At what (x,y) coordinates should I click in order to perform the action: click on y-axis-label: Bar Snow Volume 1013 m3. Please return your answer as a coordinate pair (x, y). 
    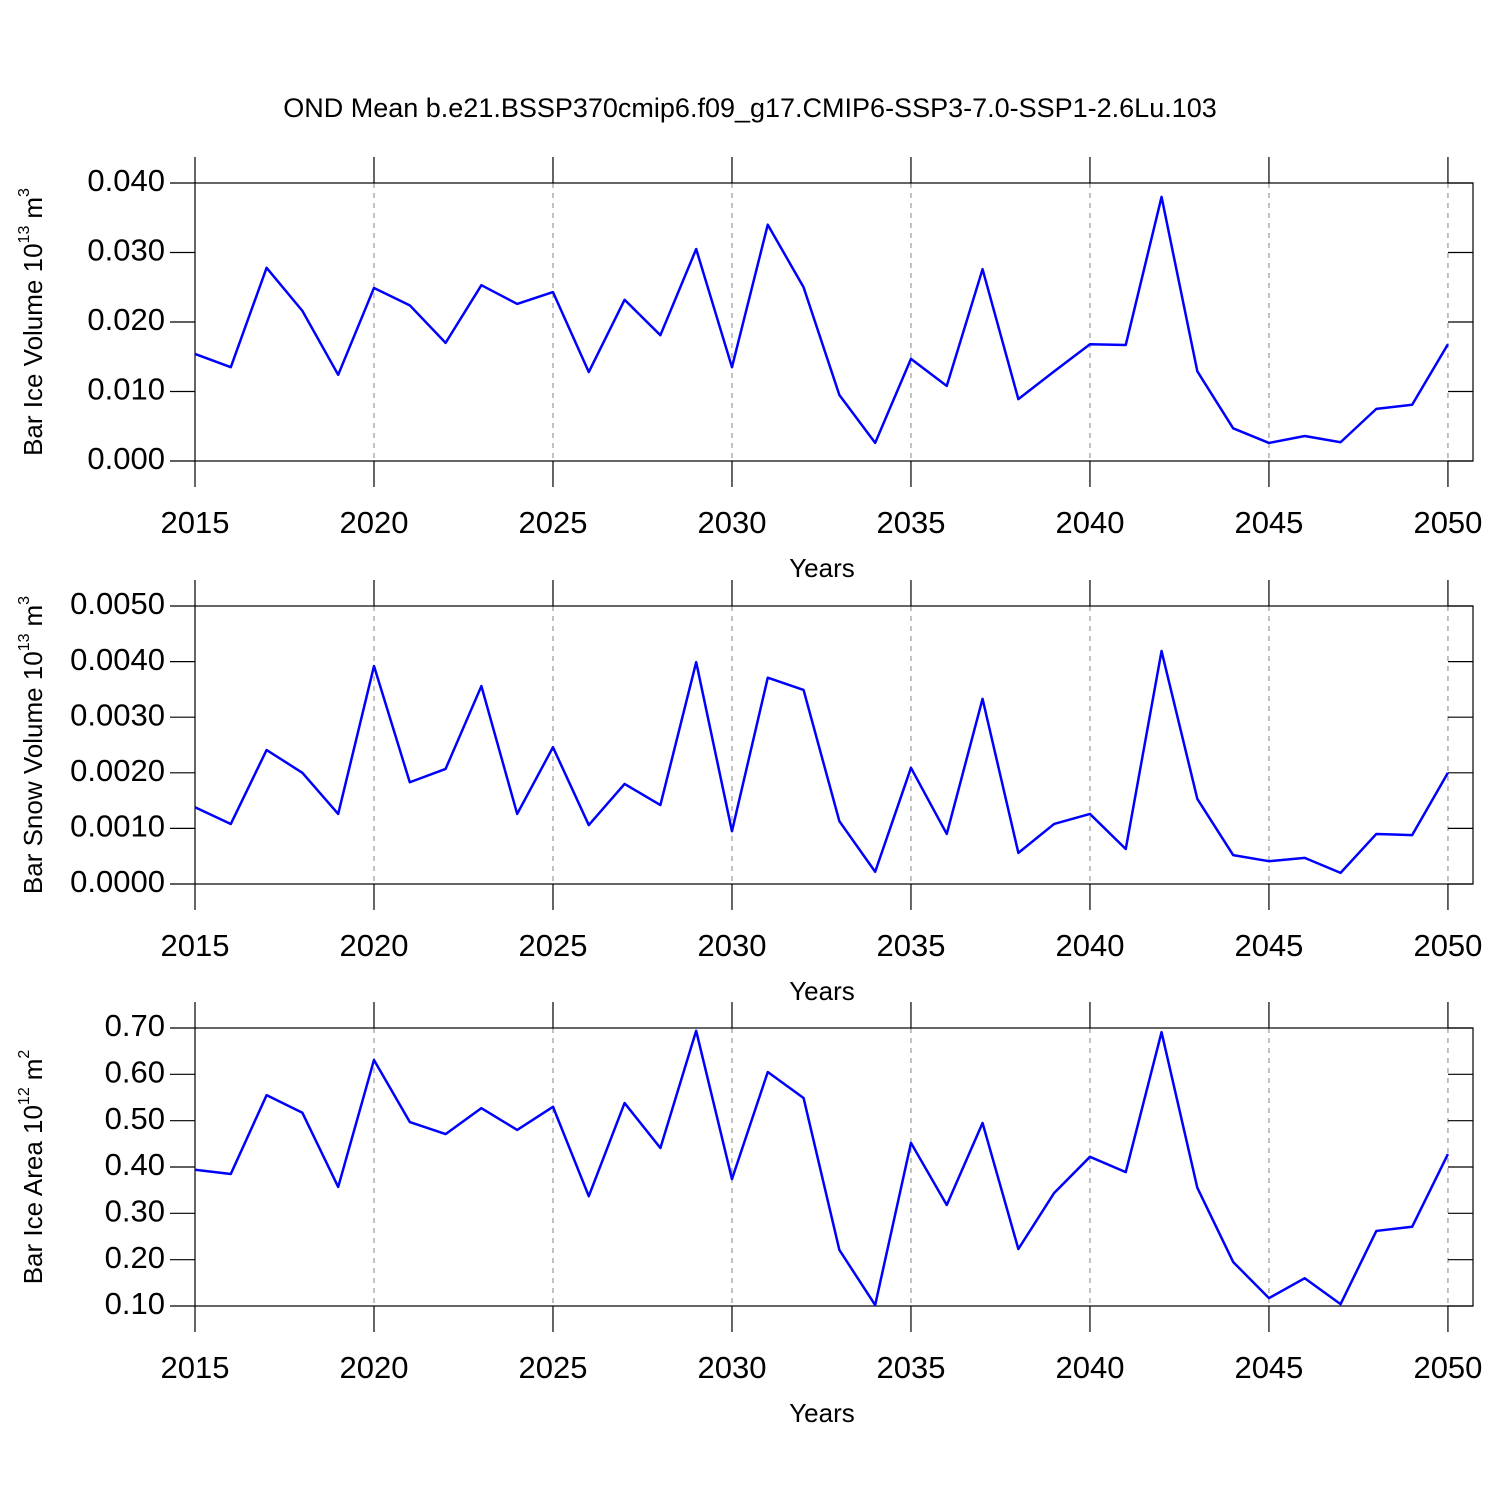
    Looking at the image, I should click on (32, 745).